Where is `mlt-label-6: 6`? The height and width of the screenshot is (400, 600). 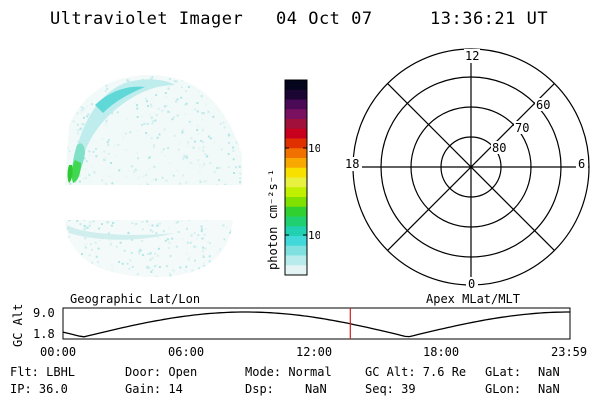 mlt-label-6: 6 is located at coordinates (581, 164).